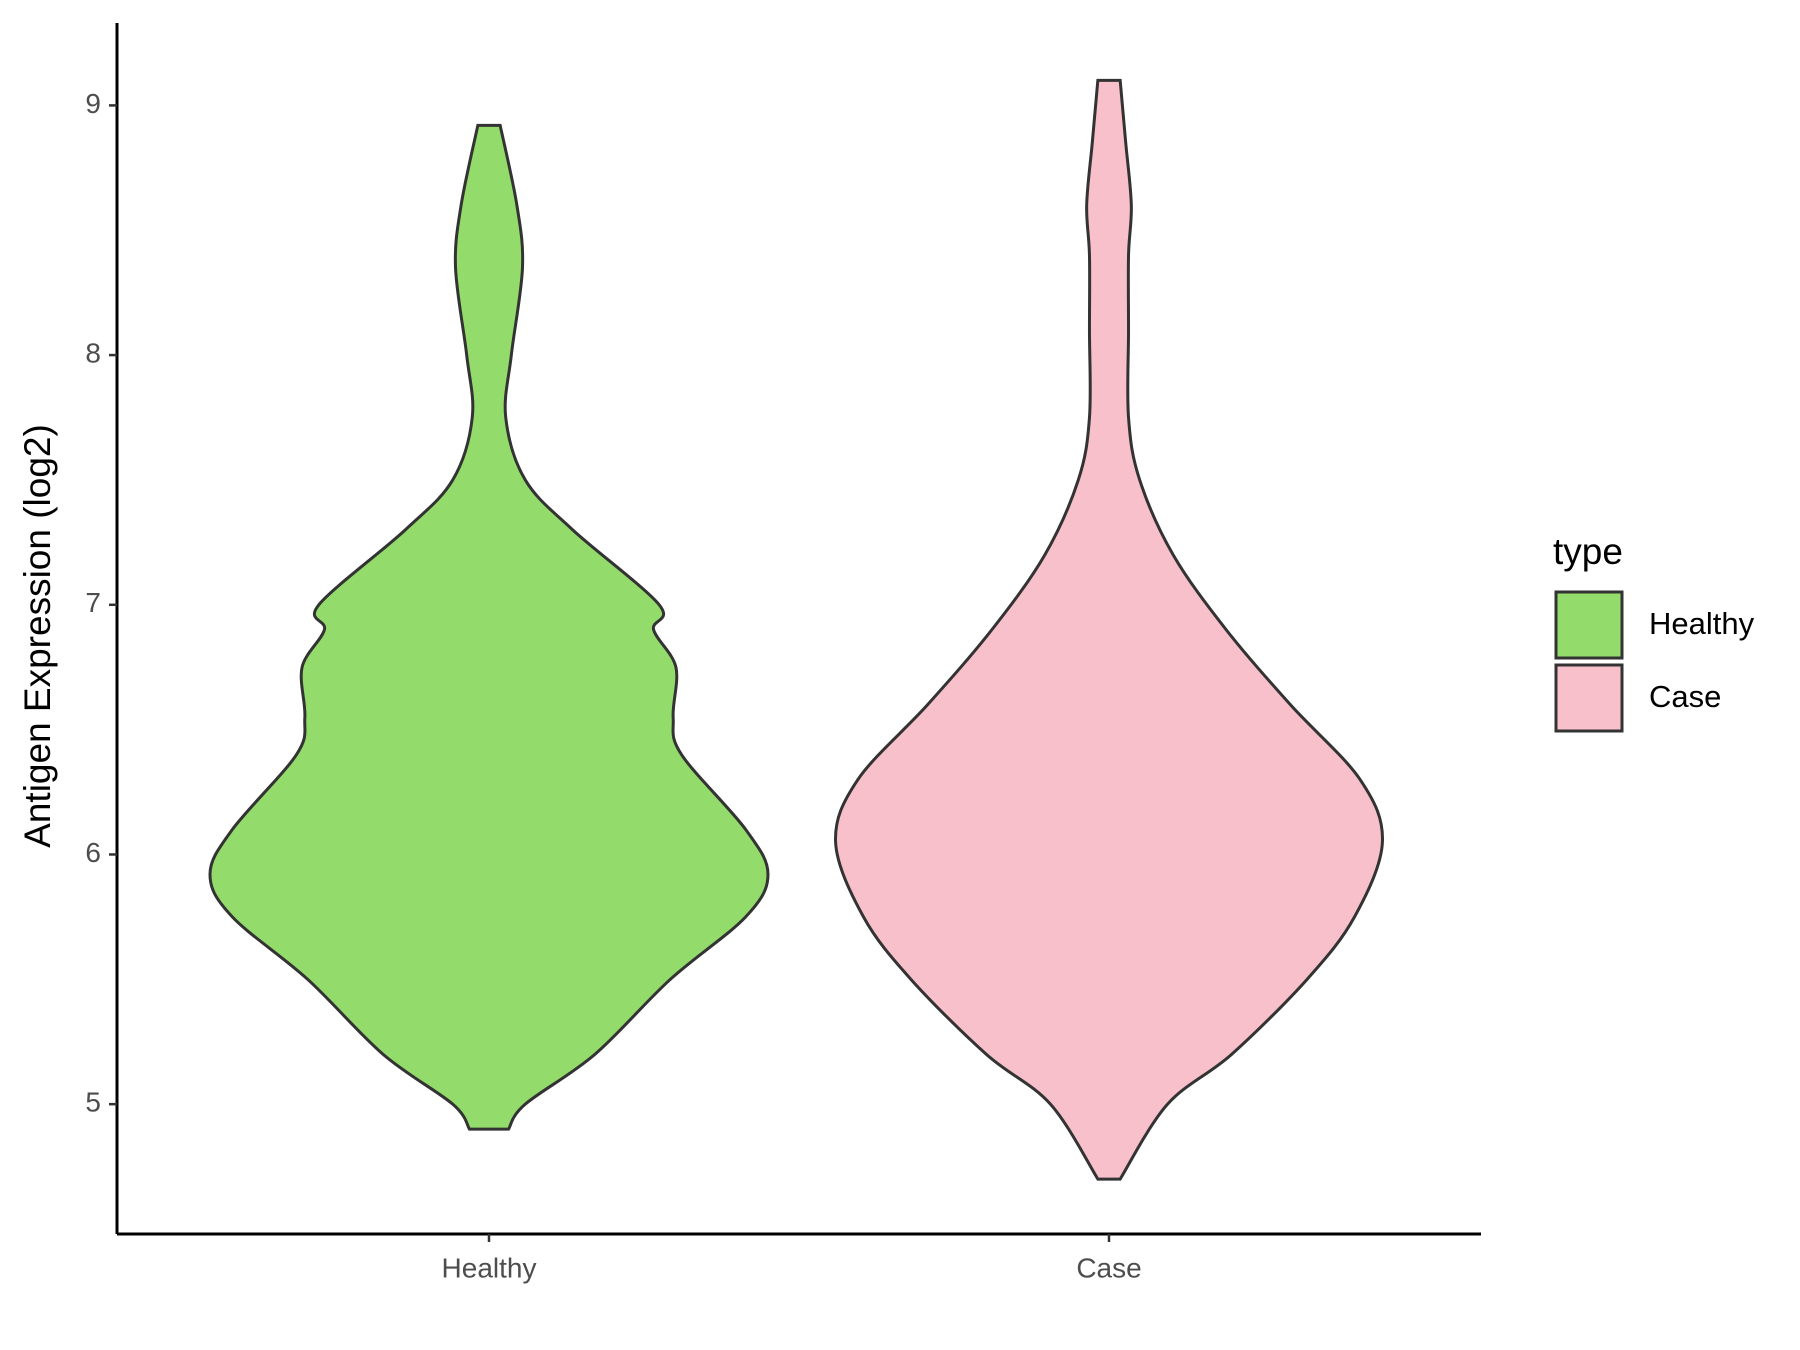 The height and width of the screenshot is (1350, 1800). What do you see at coordinates (1702, 623) in the screenshot?
I see `legend-label: Healthy` at bounding box center [1702, 623].